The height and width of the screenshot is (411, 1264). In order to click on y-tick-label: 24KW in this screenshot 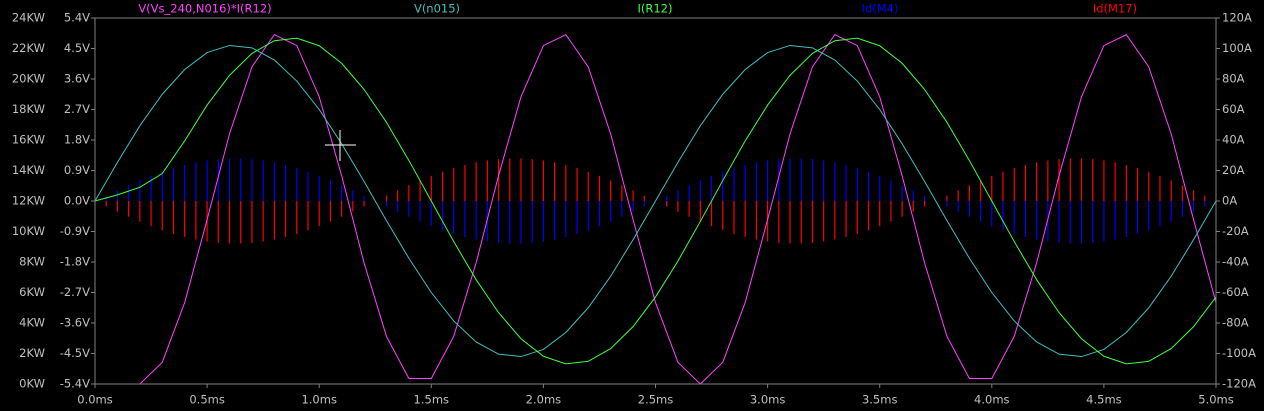, I will do `click(28, 18)`.